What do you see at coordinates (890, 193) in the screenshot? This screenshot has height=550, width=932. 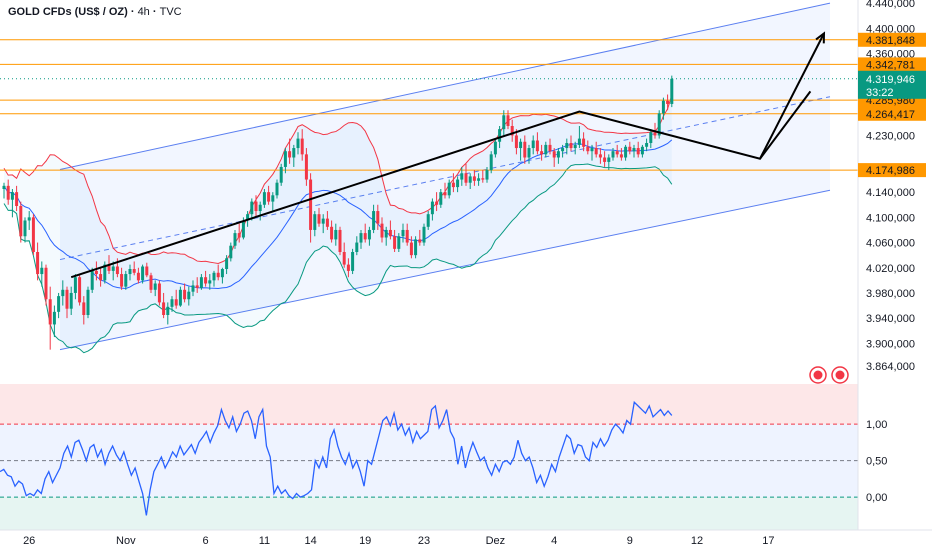 I see `price-tick-label: 4.140,000` at bounding box center [890, 193].